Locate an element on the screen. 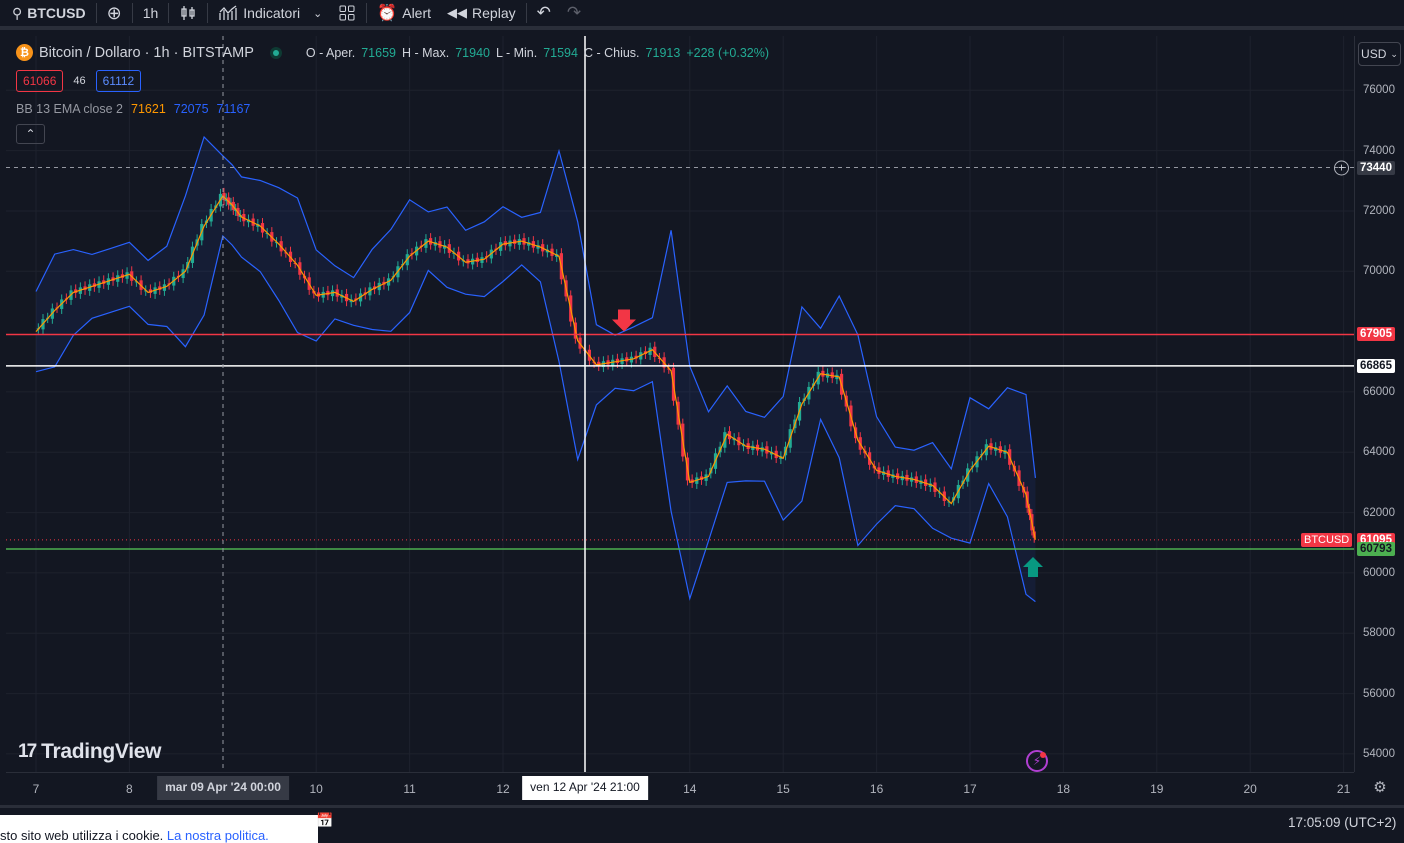 This screenshot has height=843, width=1404. close-label: C - Chius. is located at coordinates (611, 52).